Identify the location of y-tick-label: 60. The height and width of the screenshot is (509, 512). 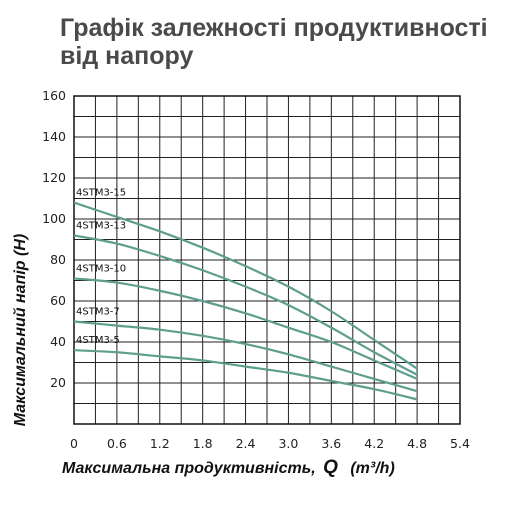
(58, 300).